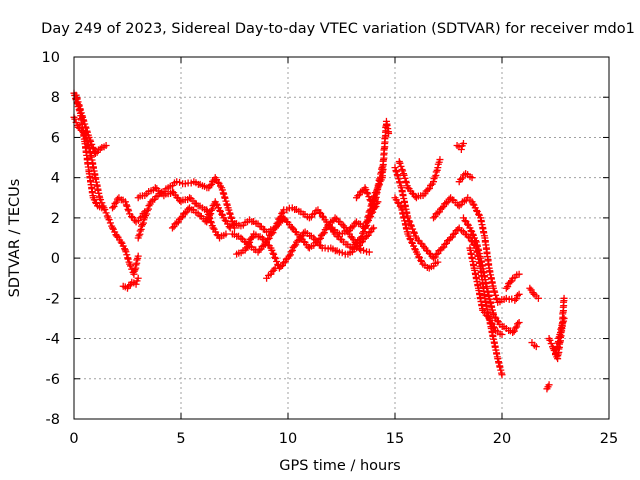  I want to click on x-tick-label: 5, so click(180, 439).